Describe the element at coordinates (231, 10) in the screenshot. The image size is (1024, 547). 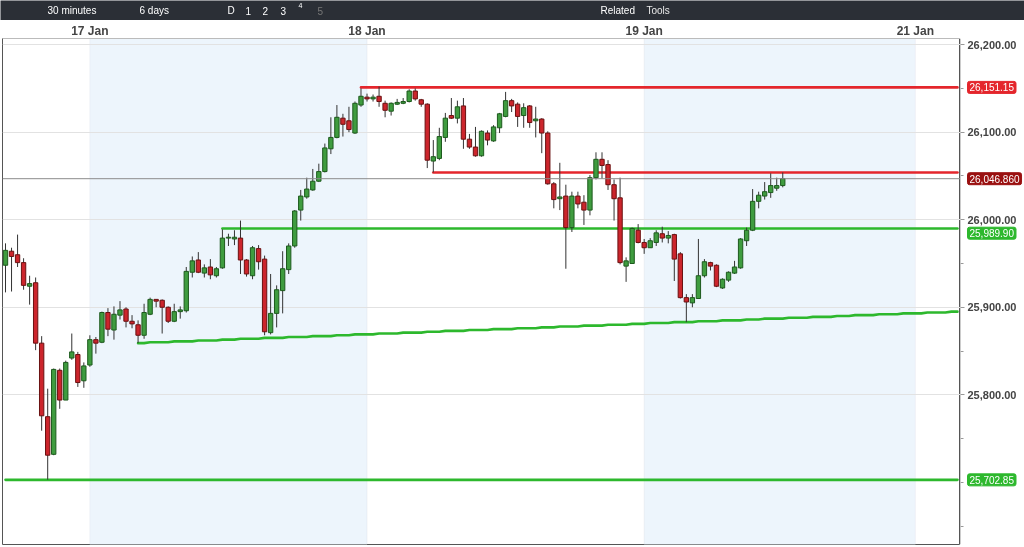
I see `text: D` at that location.